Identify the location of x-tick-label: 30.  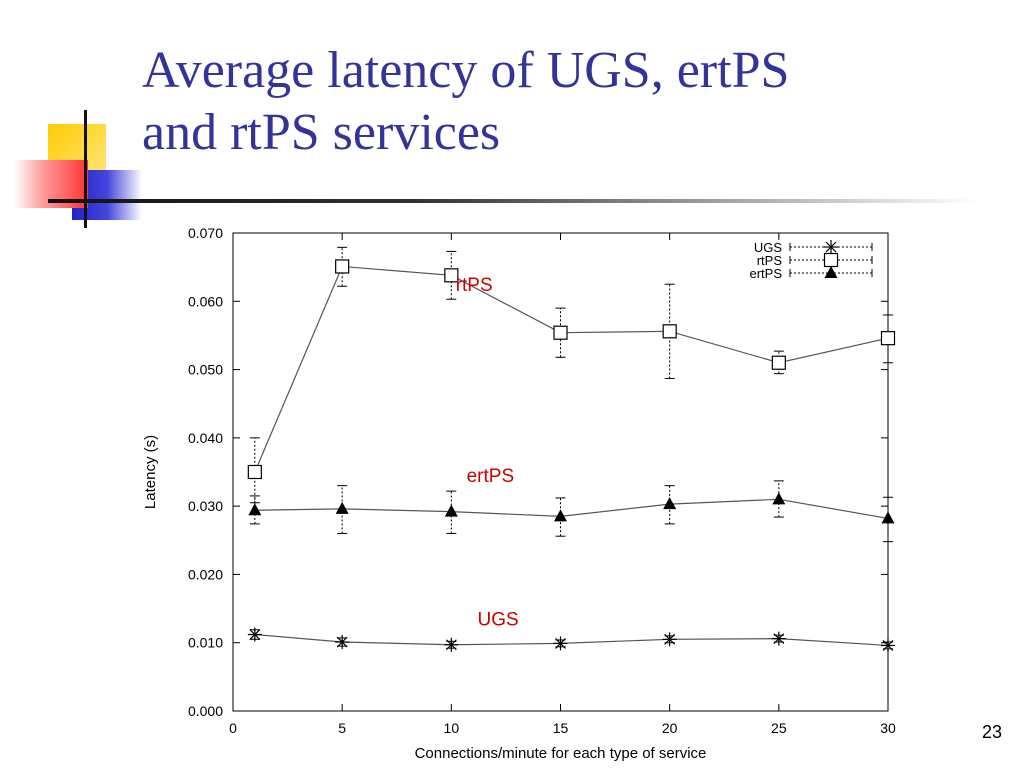
(888, 728).